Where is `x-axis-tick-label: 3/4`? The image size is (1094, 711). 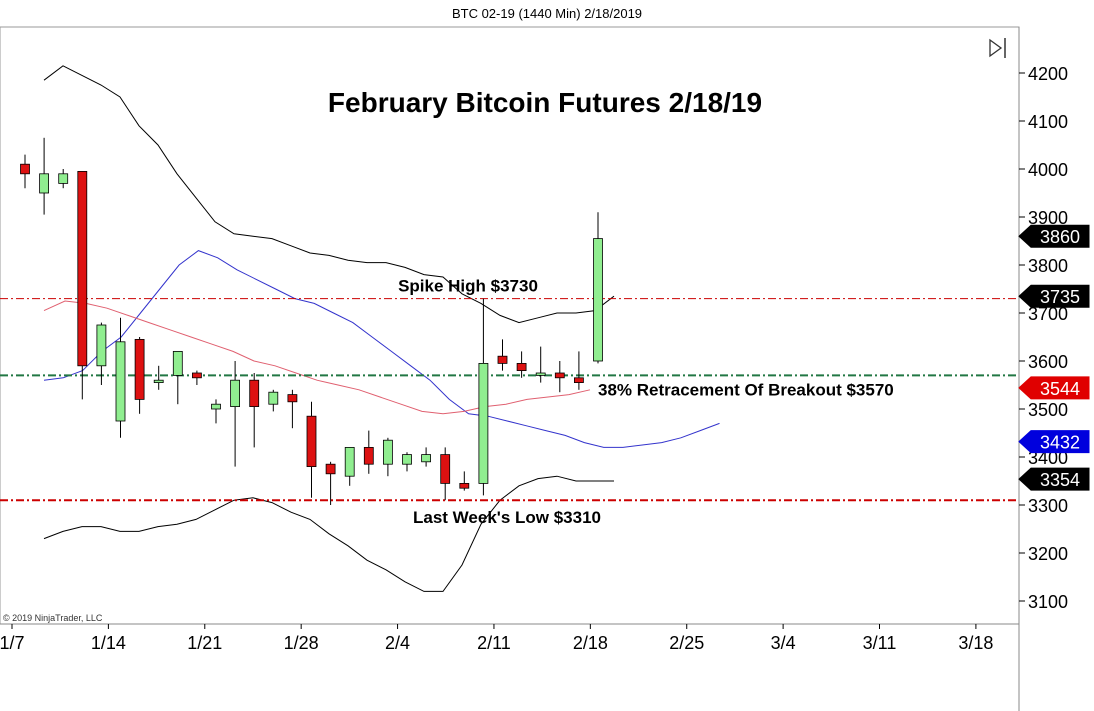
x-axis-tick-label: 3/4 is located at coordinates (783, 643).